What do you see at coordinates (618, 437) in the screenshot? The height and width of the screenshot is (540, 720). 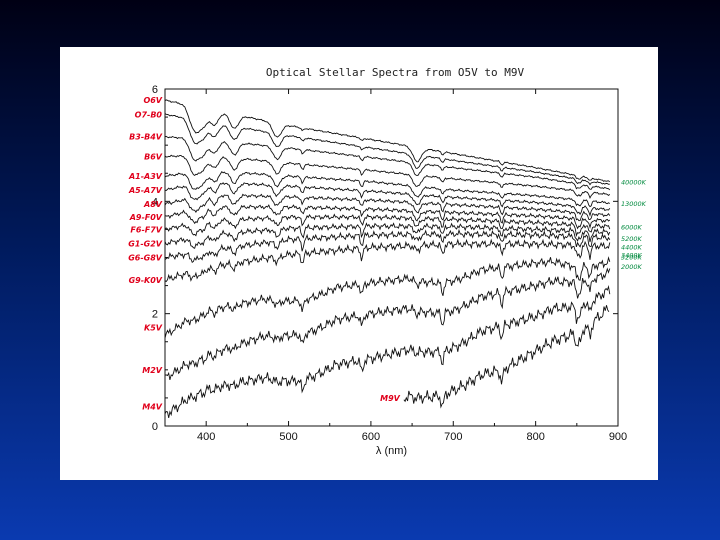 I see `x-tick-label: 900` at bounding box center [618, 437].